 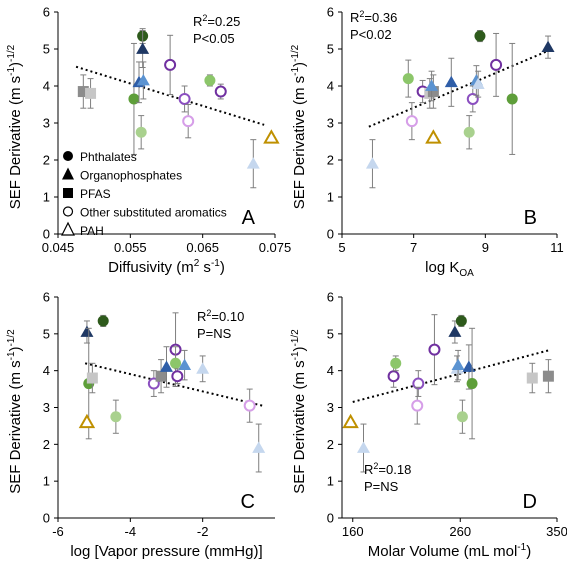 What do you see at coordinates (131, 531) in the screenshot?
I see `x-tick-label: -4` at bounding box center [131, 531].